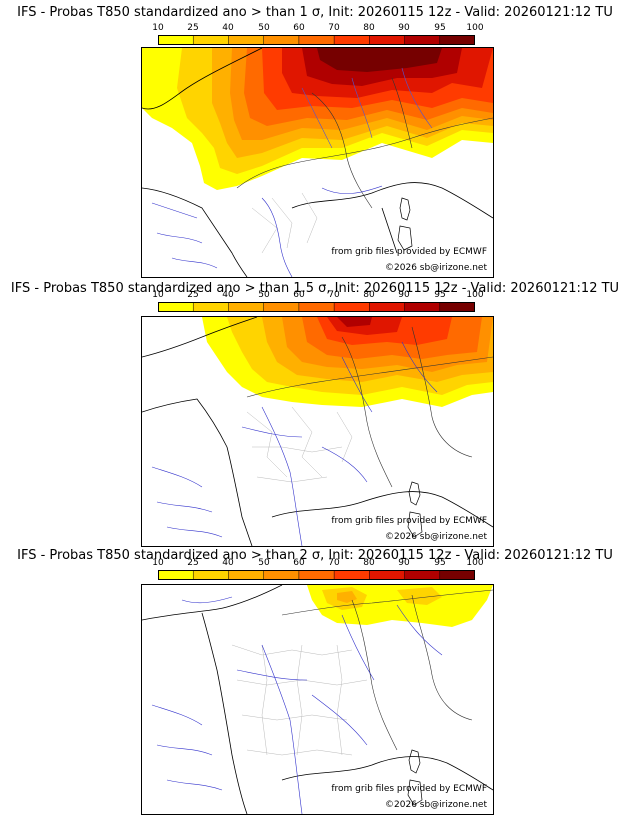 This screenshot has width=630, height=828. I want to click on corsica-island, so click(414, 493).